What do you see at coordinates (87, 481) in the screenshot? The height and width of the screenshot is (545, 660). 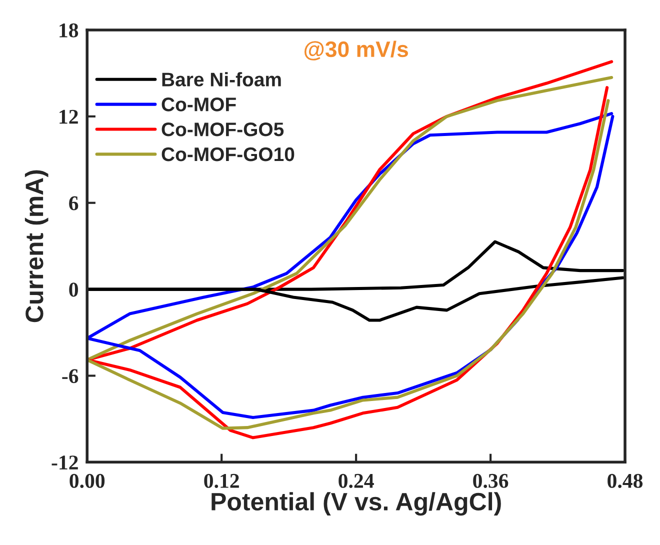 I see `x-tick-label: 0.00` at bounding box center [87, 481].